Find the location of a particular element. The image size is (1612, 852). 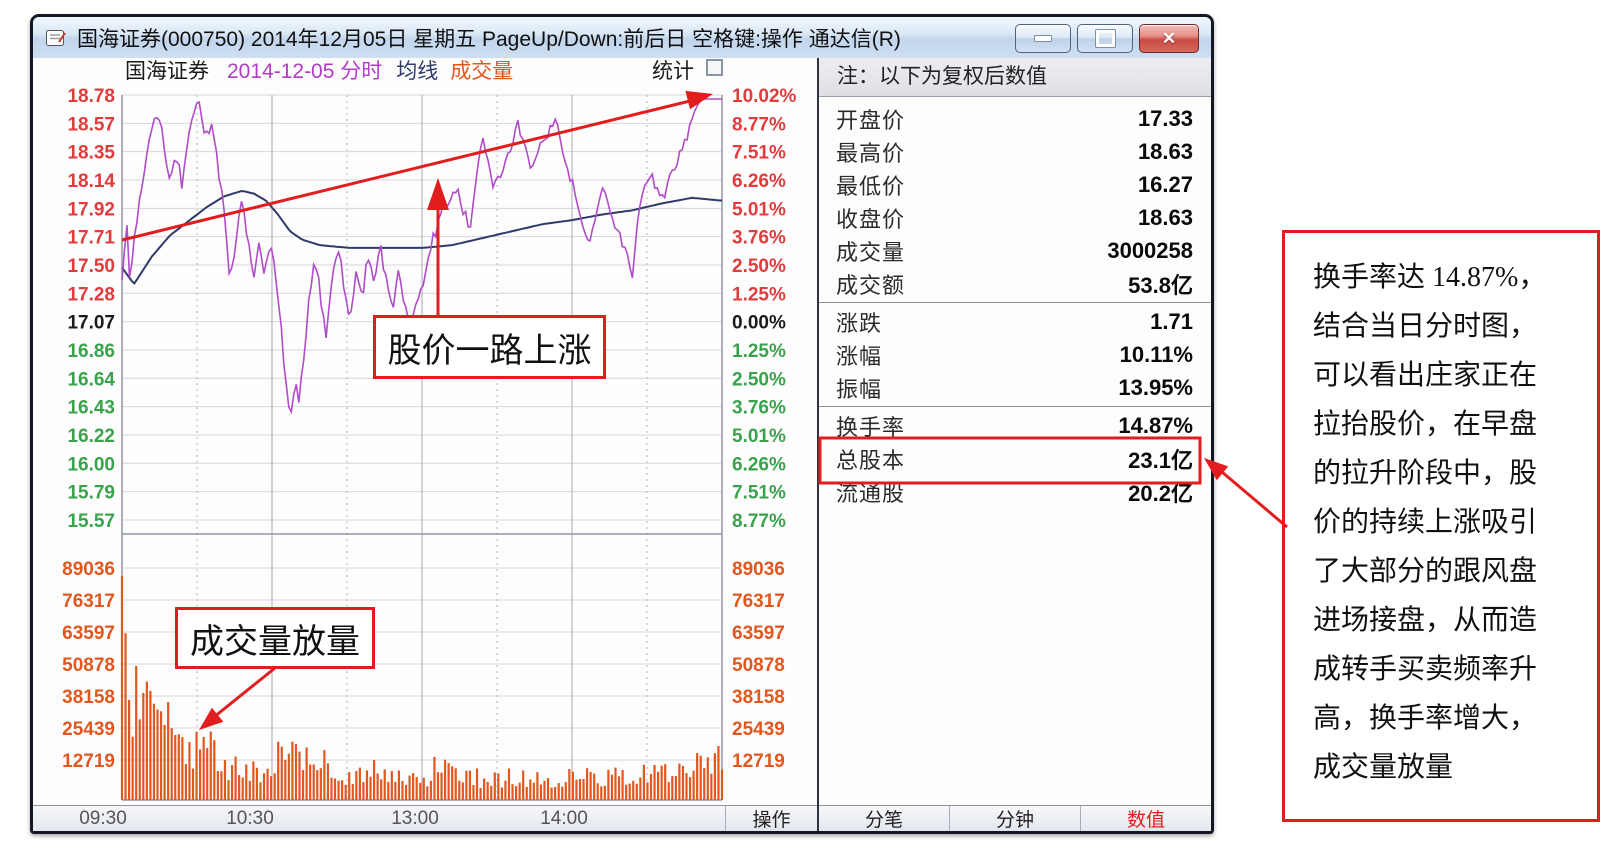

side-note-line: 进场接盘，从而造 is located at coordinates (1425, 620).